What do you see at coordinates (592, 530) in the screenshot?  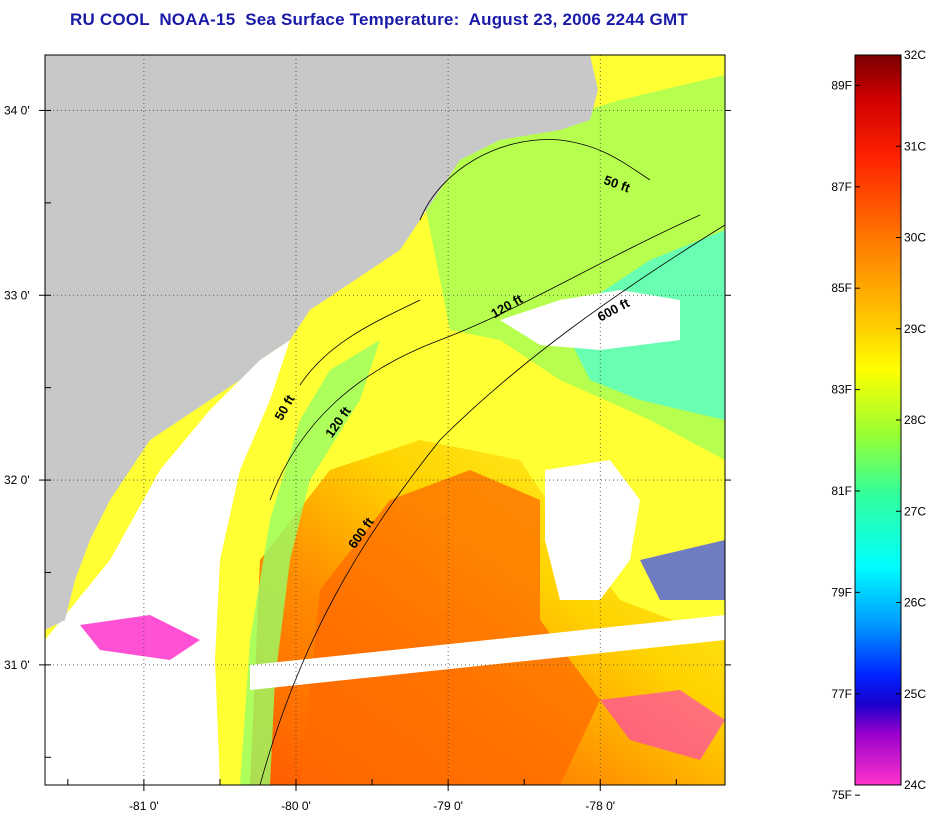 I see `cloud-offshore` at bounding box center [592, 530].